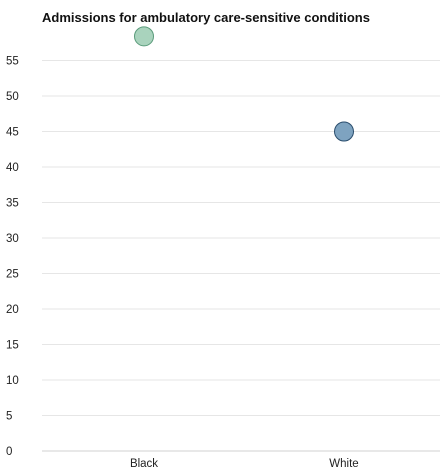 This screenshot has width=440, height=474. Describe the element at coordinates (12, 310) in the screenshot. I see `y-tick-label: 20` at that location.